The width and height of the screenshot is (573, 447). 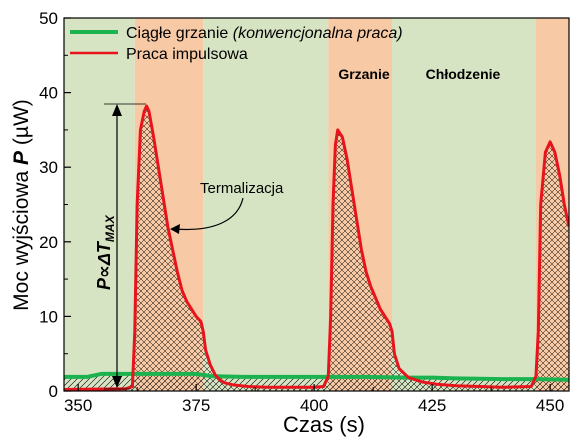 What do you see at coordinates (105, 252) in the screenshot?
I see `amplitude-label: P∝ΔTMAX` at bounding box center [105, 252].